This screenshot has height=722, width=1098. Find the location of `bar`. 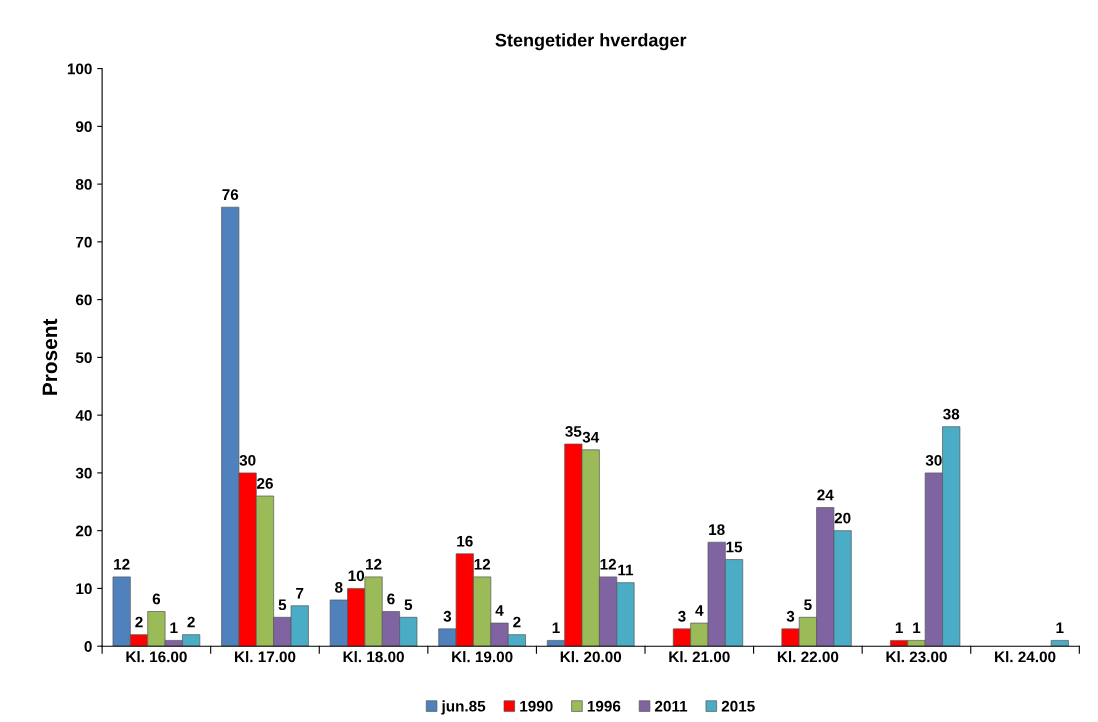

bar is located at coordinates (1059, 643).